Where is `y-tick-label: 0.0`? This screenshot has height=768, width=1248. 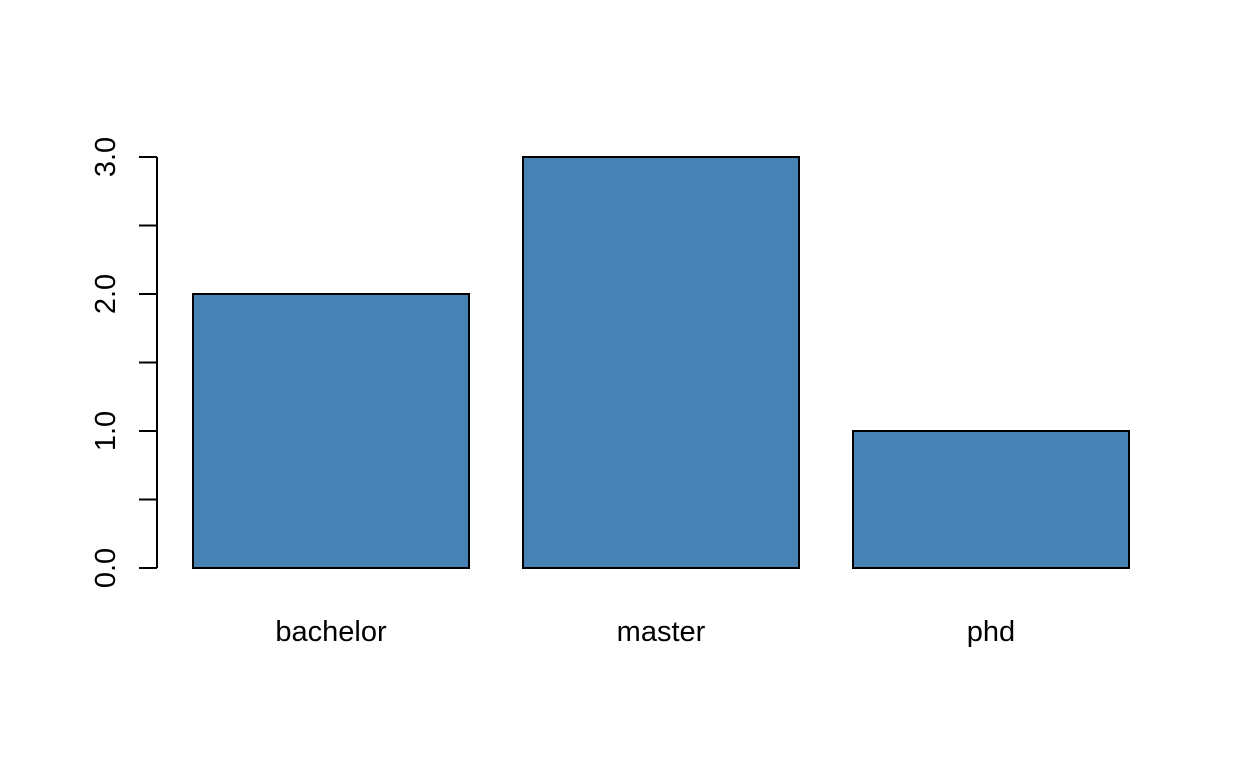 y-tick-label: 0.0 is located at coordinates (106, 568).